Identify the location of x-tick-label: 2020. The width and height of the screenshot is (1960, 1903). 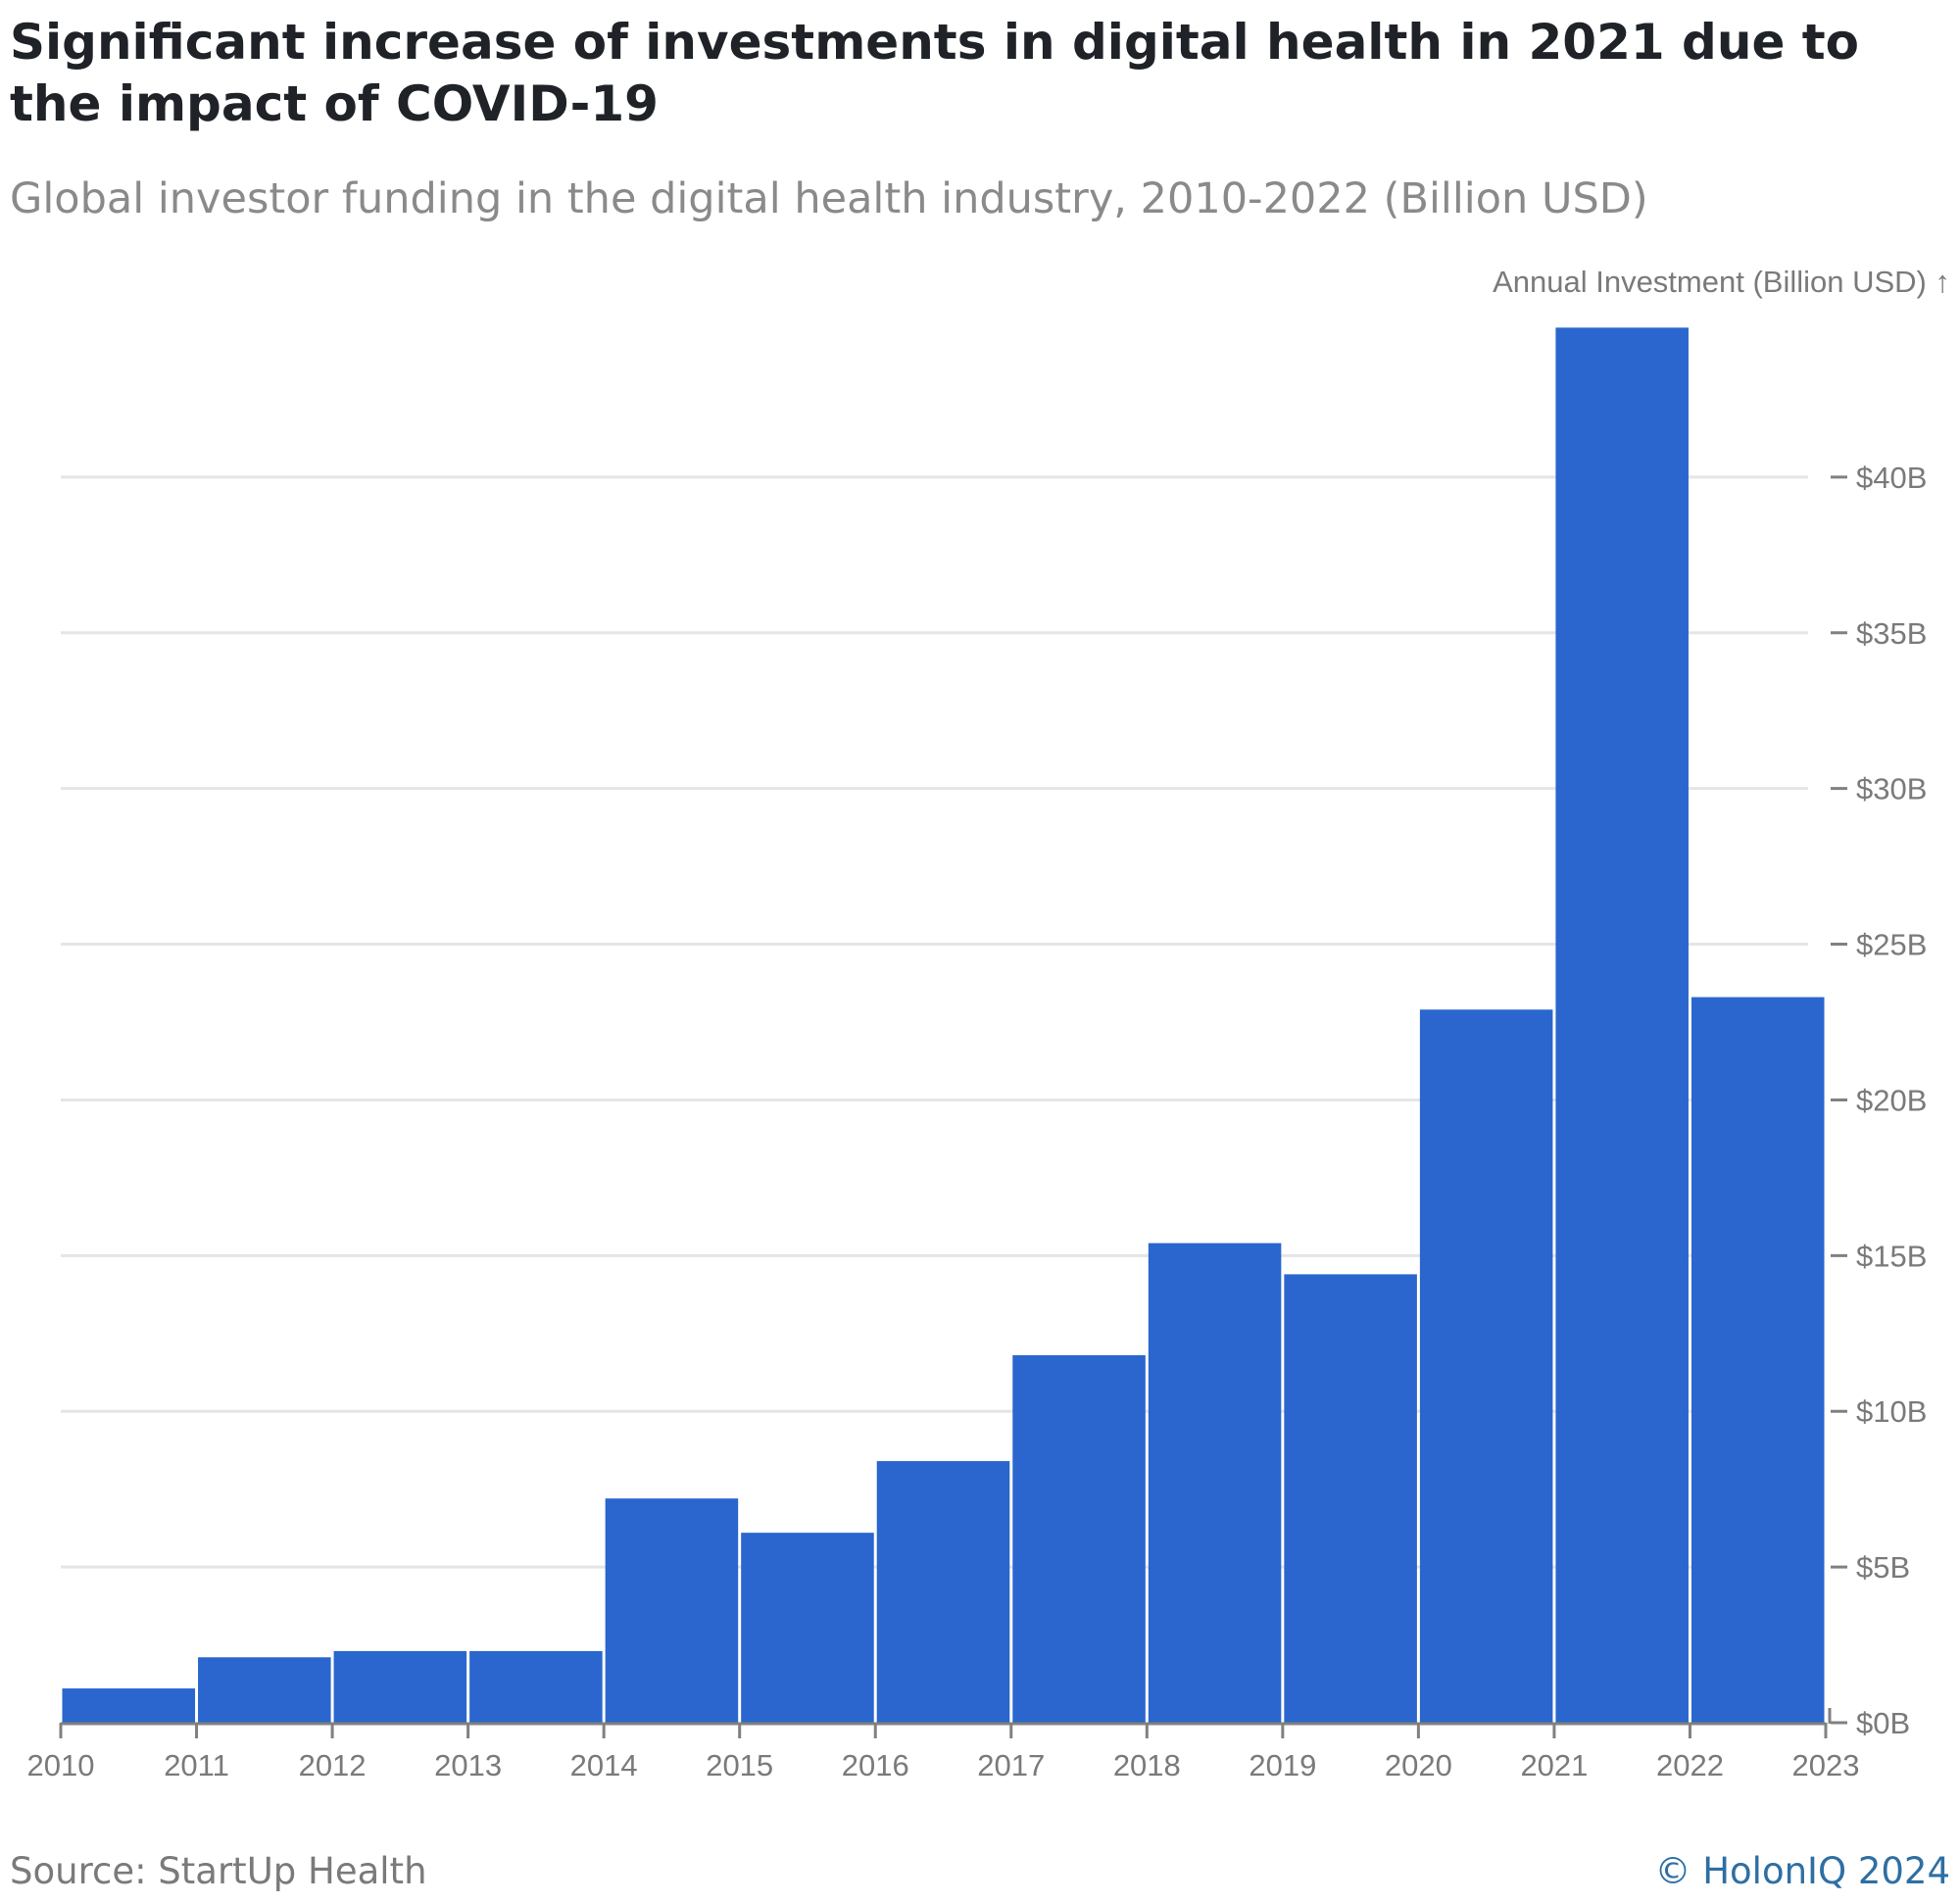
(1418, 1765).